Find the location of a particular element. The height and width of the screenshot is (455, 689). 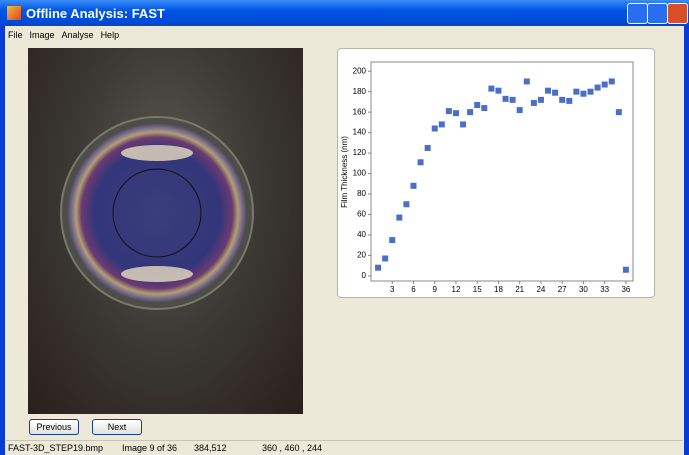

minimize-button is located at coordinates (637, 13).